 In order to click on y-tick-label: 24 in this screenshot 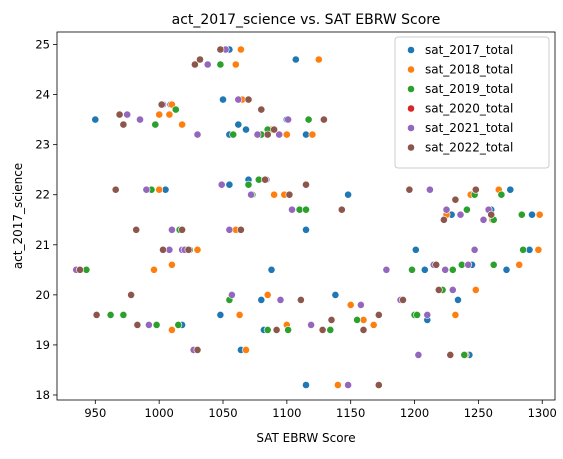, I will do `click(42, 95)`.